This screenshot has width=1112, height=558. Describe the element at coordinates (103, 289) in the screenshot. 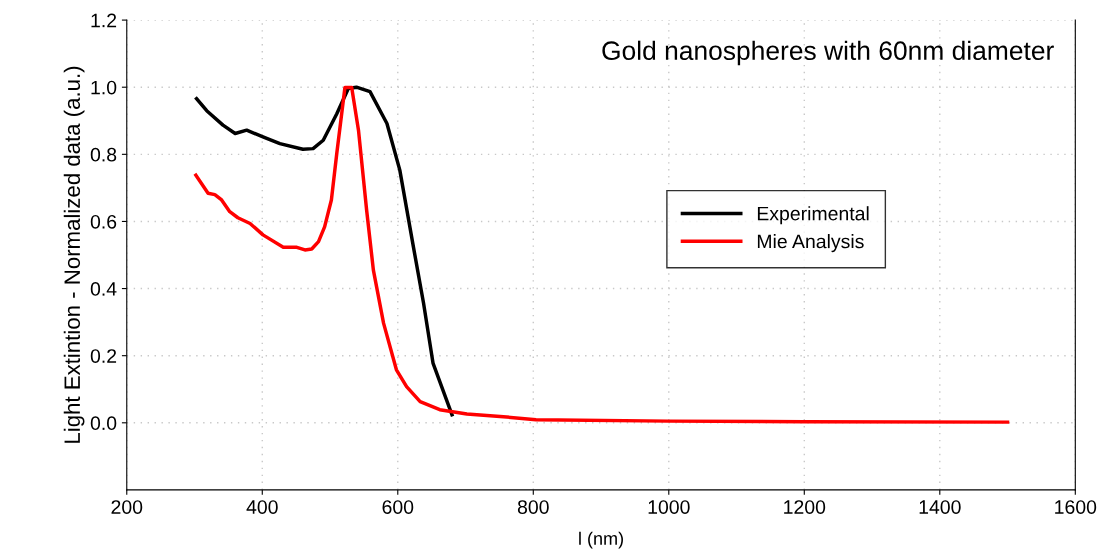

I see `y-tick-label: 0.4` at that location.